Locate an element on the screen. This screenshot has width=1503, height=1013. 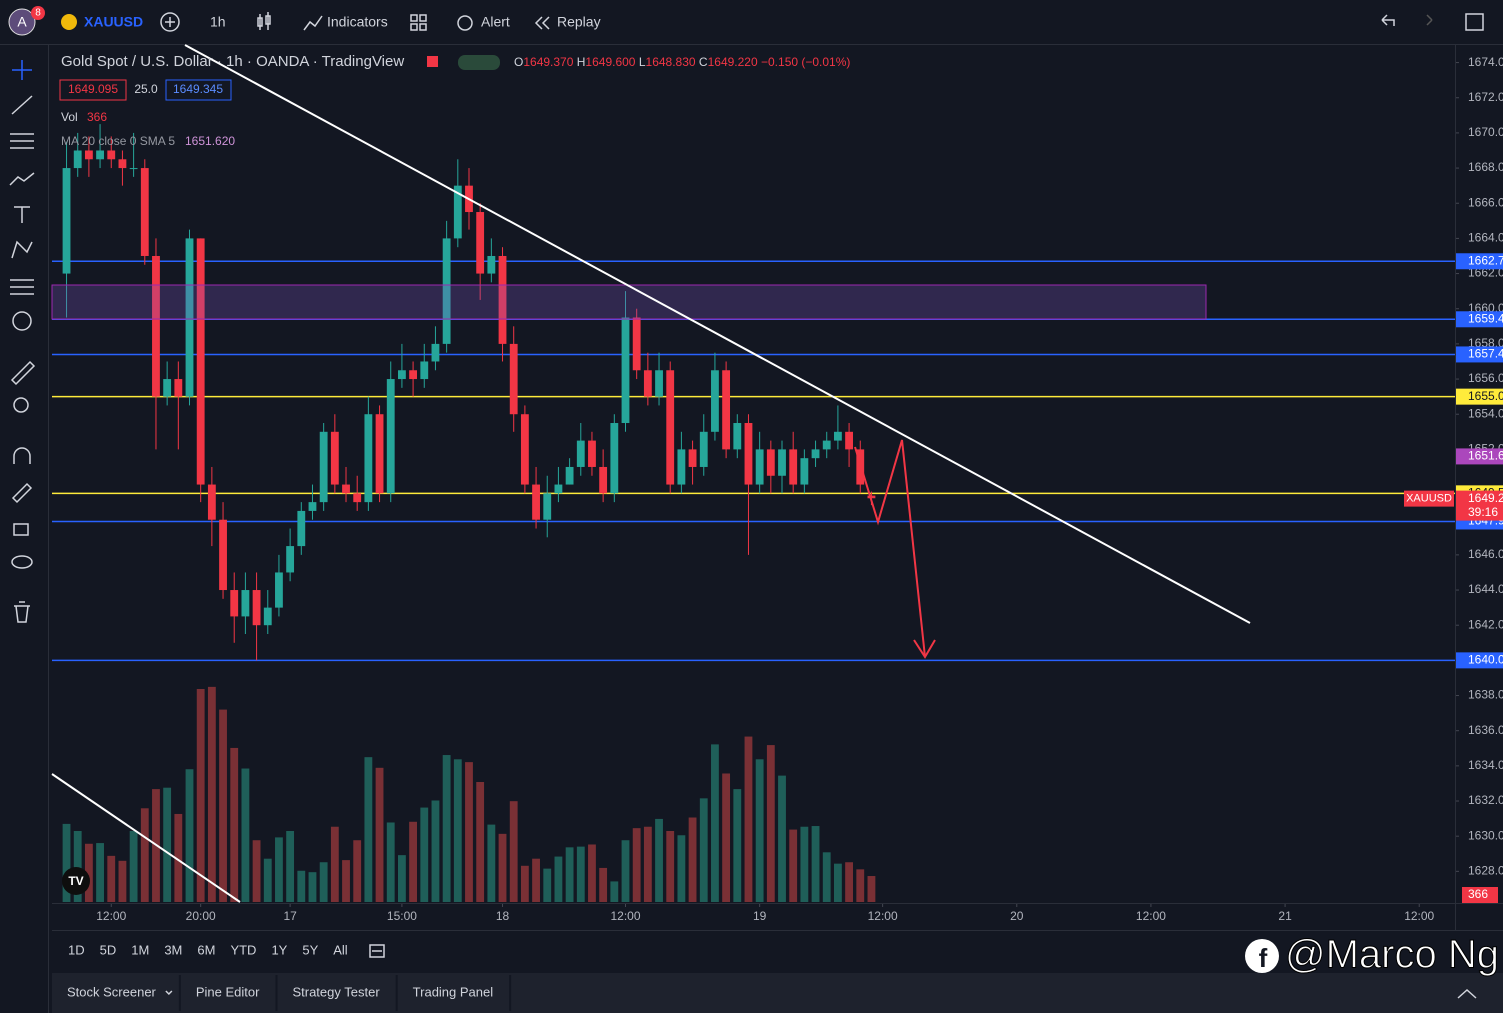
range-button: 6M is located at coordinates (206, 949).